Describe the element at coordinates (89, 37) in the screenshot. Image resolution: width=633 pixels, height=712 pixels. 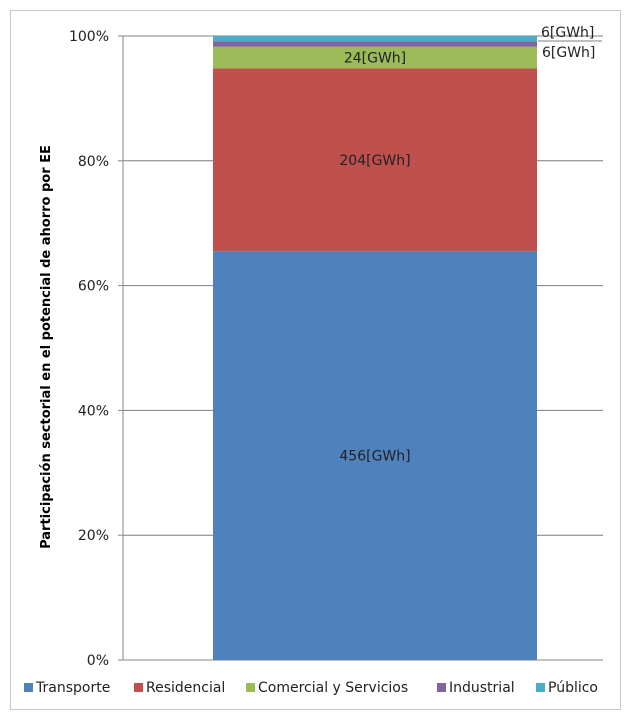
I see `y-tick-label: 100%` at that location.